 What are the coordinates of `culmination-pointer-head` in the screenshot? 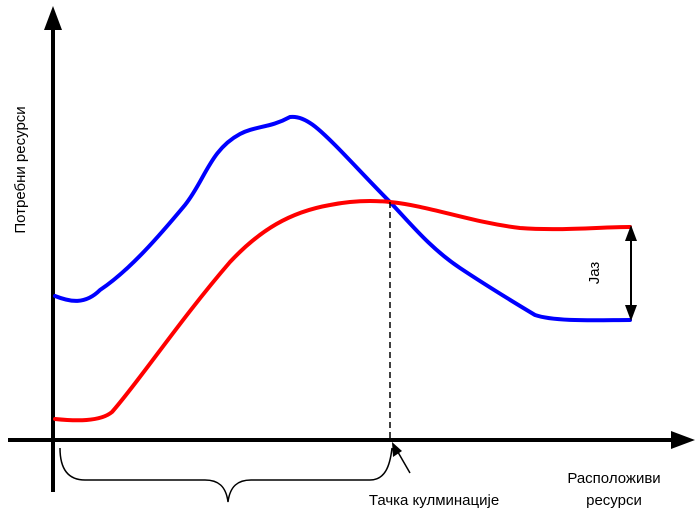 It's located at (397, 449).